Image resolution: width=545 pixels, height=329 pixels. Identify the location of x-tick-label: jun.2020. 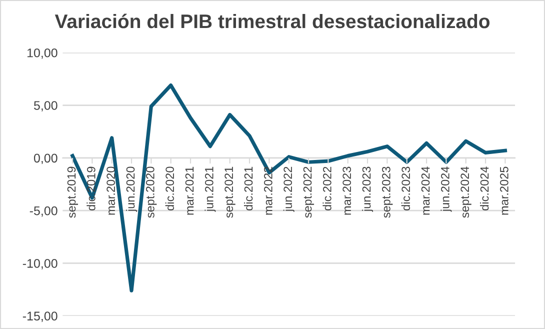
(132, 189).